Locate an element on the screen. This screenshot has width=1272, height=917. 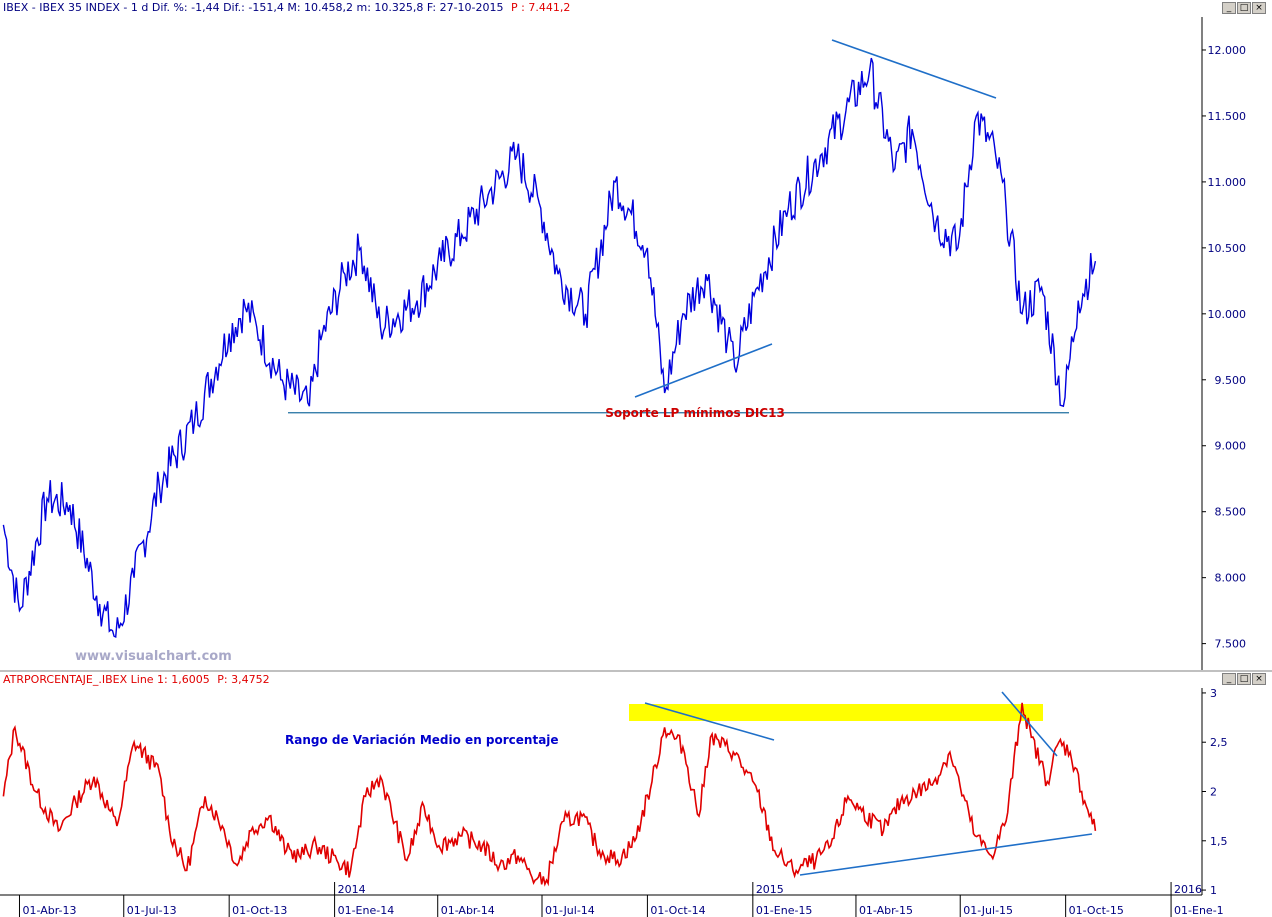
main-y-tick-label: 8.500 is located at coordinates (1231, 512).